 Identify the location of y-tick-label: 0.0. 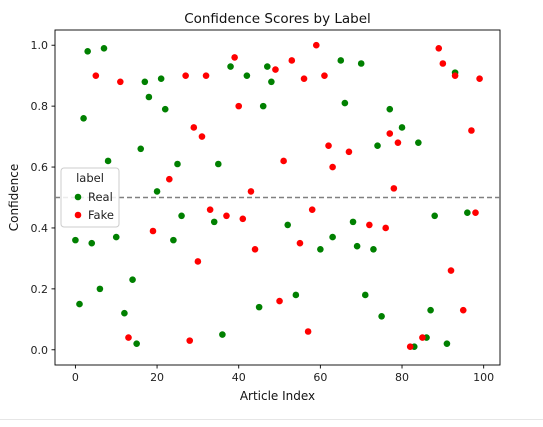
(40, 350).